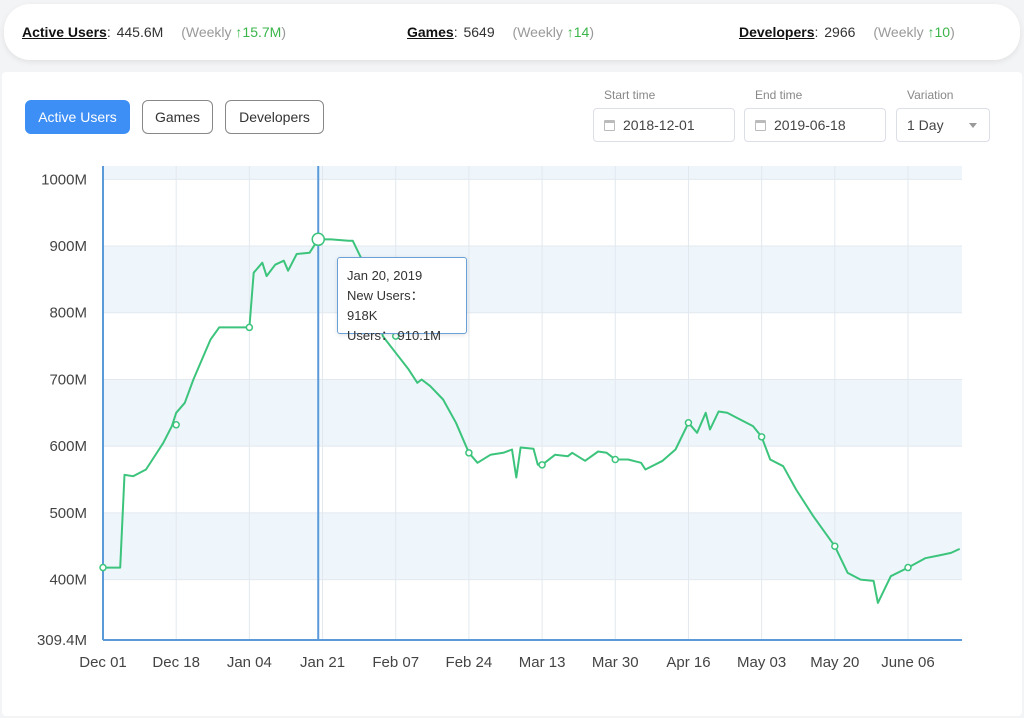  What do you see at coordinates (68, 379) in the screenshot?
I see `y-tick-label: 700M` at bounding box center [68, 379].